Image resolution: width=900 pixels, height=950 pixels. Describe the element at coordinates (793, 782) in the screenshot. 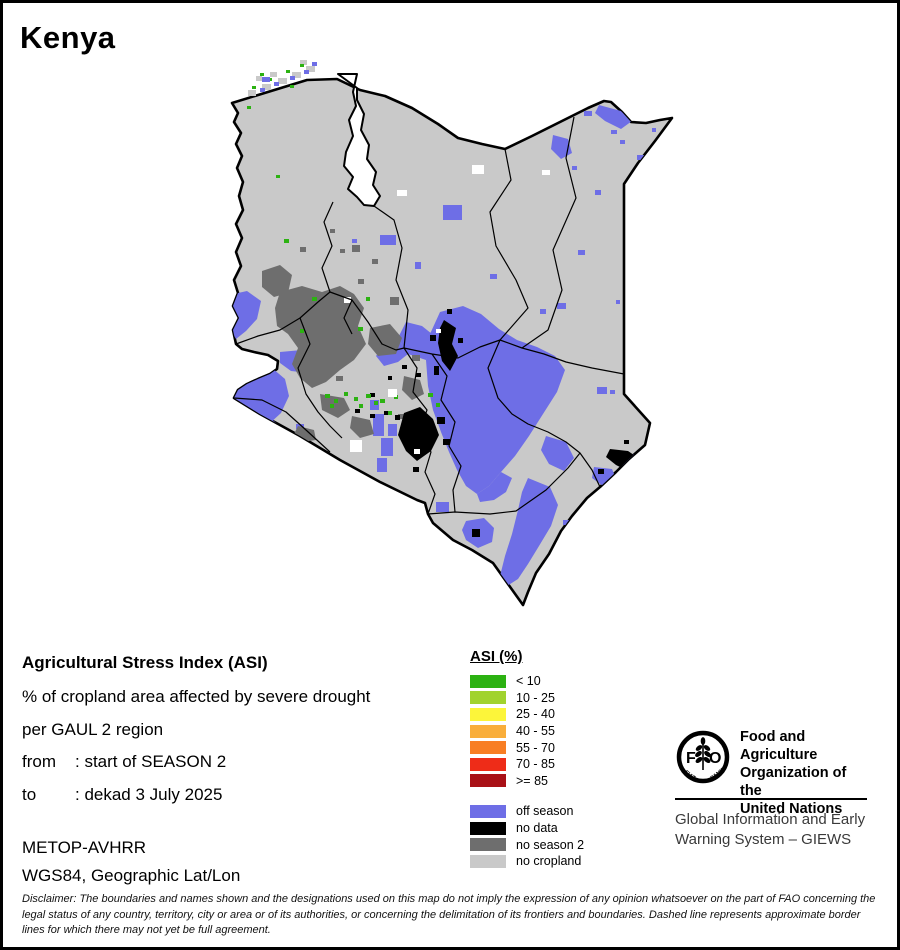

I see `fao-name-line2: Organization of the` at that location.